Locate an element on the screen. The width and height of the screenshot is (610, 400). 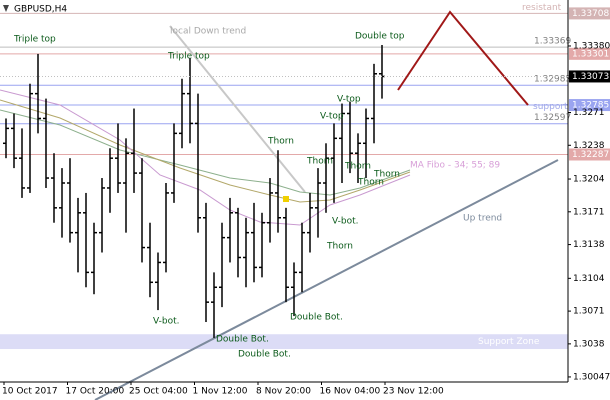
x-tick-label: 10 Oct 2017 is located at coordinates (30, 392).